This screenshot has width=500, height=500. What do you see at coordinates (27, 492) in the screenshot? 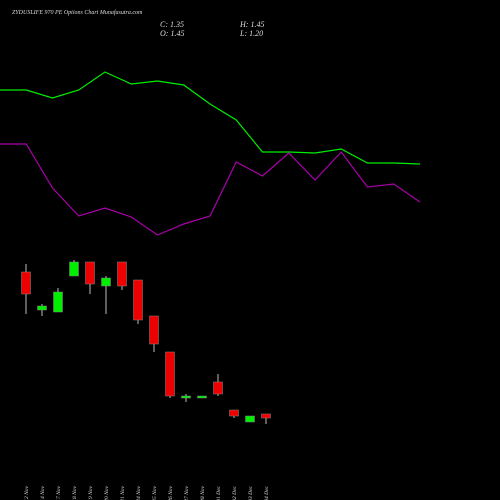
I see `x-tick-label: 12 Nov` at bounding box center [27, 492].